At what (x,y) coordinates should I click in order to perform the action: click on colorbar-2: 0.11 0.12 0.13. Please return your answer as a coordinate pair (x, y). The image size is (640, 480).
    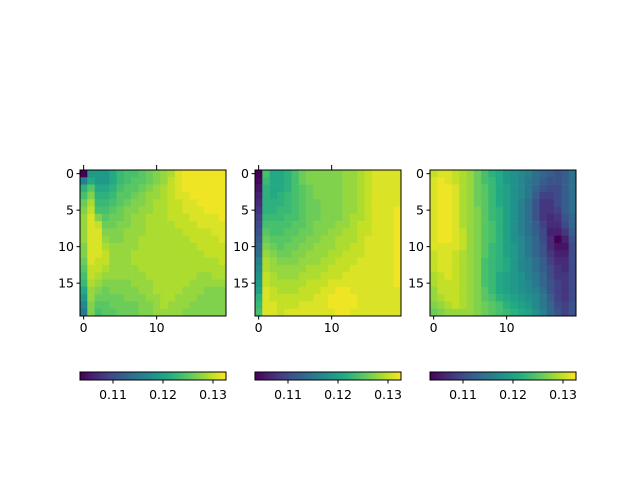
    Looking at the image, I should click on (328, 386).